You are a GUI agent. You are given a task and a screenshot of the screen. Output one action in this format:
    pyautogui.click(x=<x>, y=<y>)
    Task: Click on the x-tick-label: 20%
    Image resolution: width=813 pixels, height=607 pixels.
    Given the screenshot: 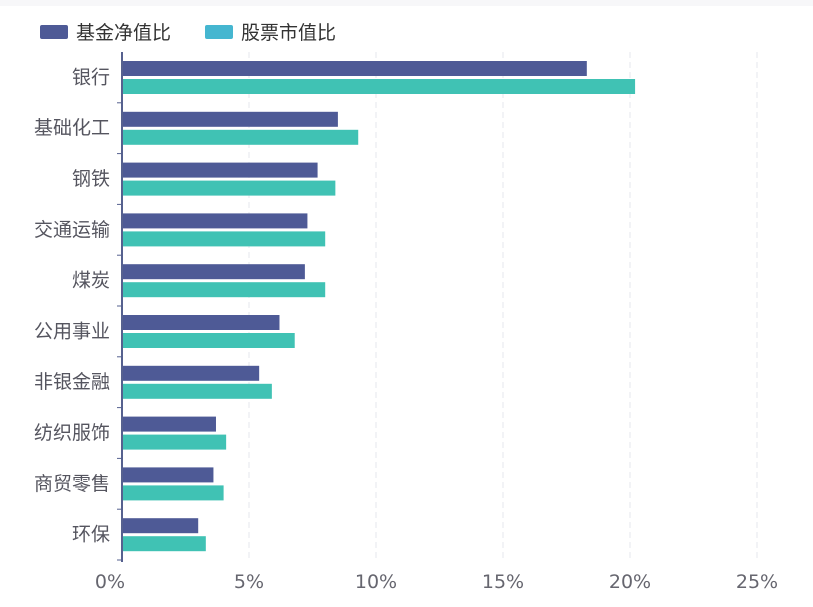 What is the action you would take?
    pyautogui.click(x=630, y=582)
    